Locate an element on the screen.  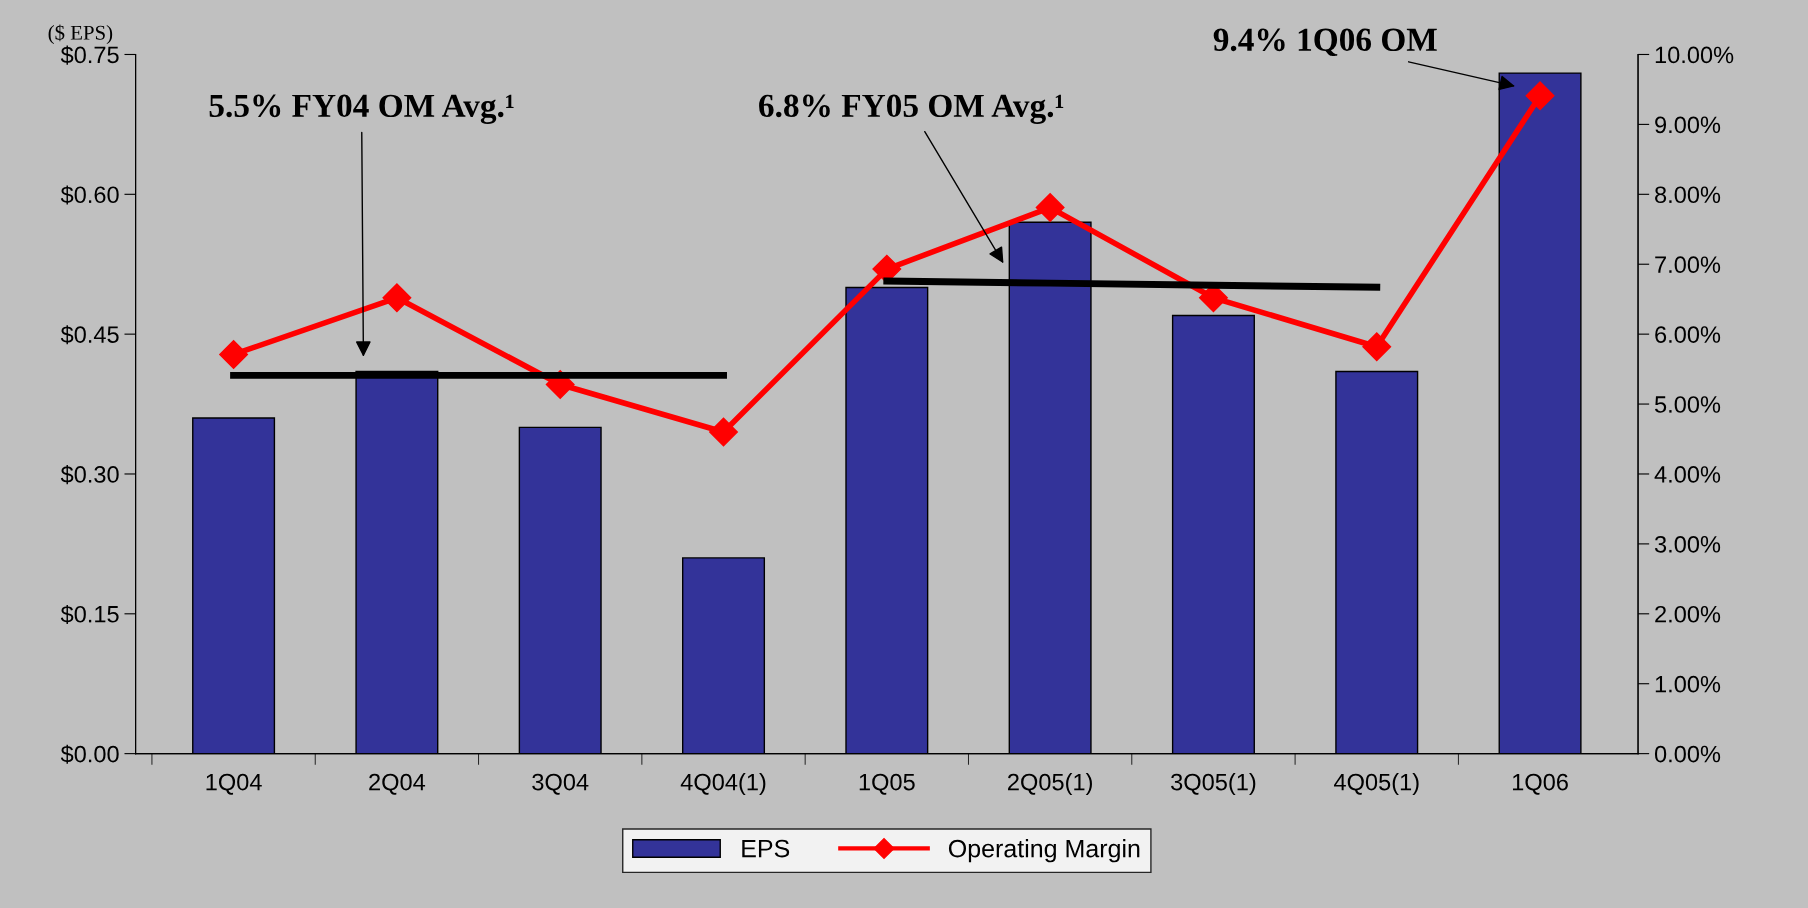
x-tick-label: 4Q04(1) is located at coordinates (723, 784).